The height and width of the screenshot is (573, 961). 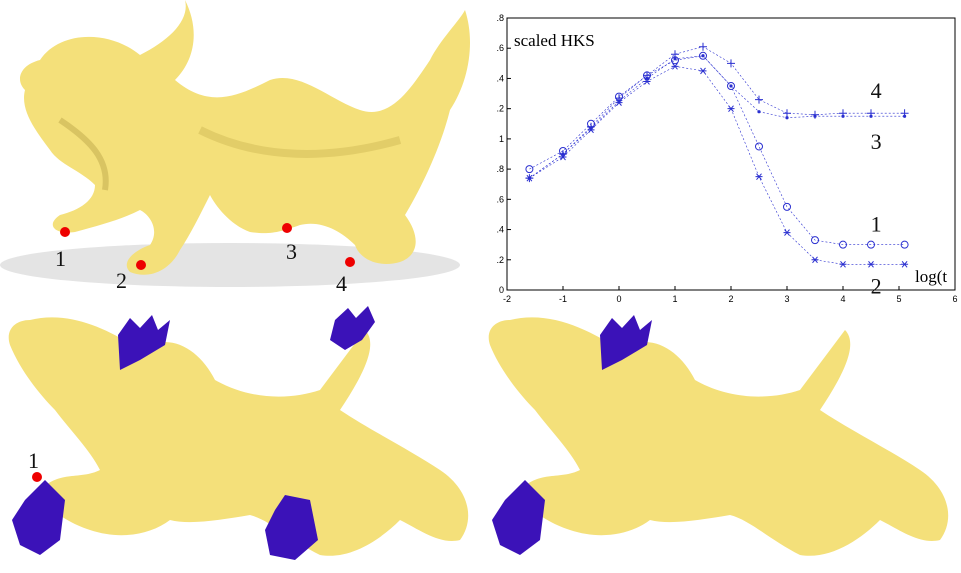 What do you see at coordinates (341, 283) in the screenshot?
I see `vertex-label: 4` at bounding box center [341, 283].